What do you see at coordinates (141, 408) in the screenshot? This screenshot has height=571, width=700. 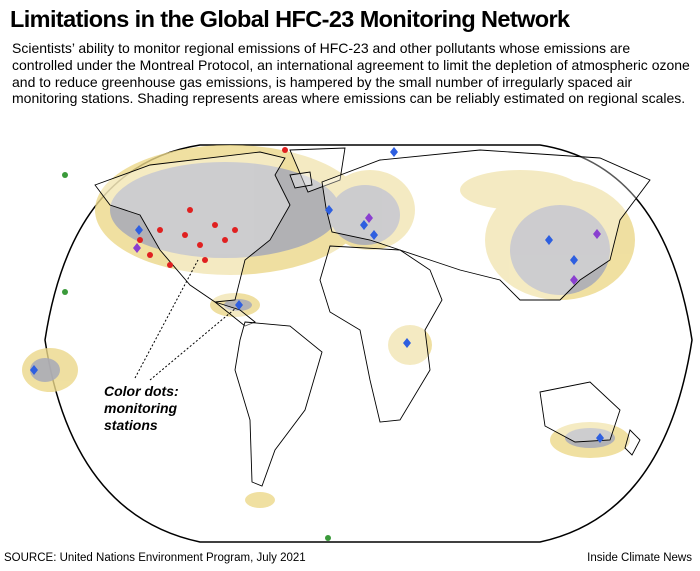 I see `annotation-line: monitoring` at bounding box center [141, 408].